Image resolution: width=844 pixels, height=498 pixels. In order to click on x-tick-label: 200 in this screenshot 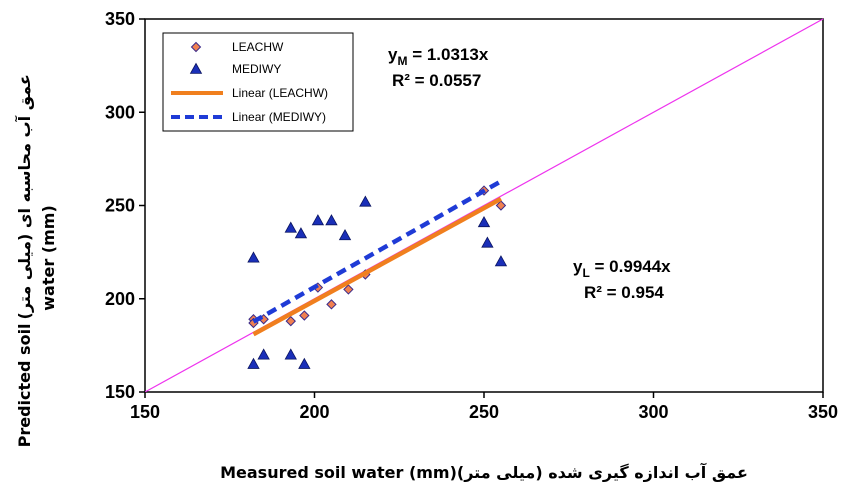, I will do `click(314, 412)`.